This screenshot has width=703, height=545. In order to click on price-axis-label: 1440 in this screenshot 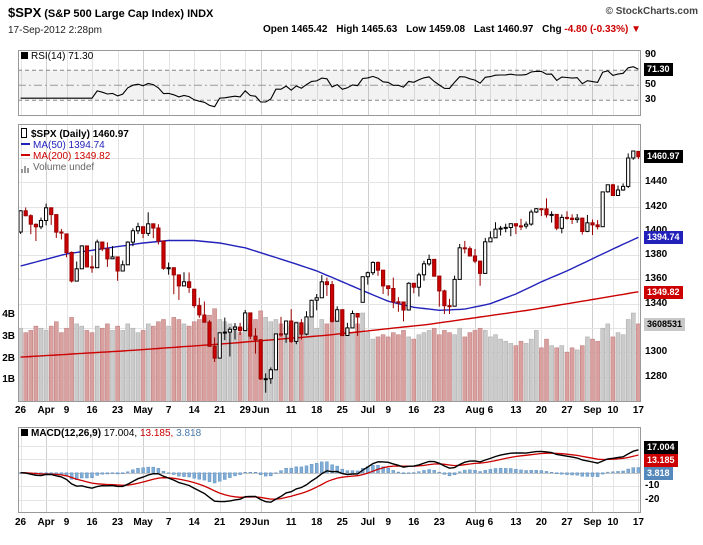, I will do `click(656, 182)`.